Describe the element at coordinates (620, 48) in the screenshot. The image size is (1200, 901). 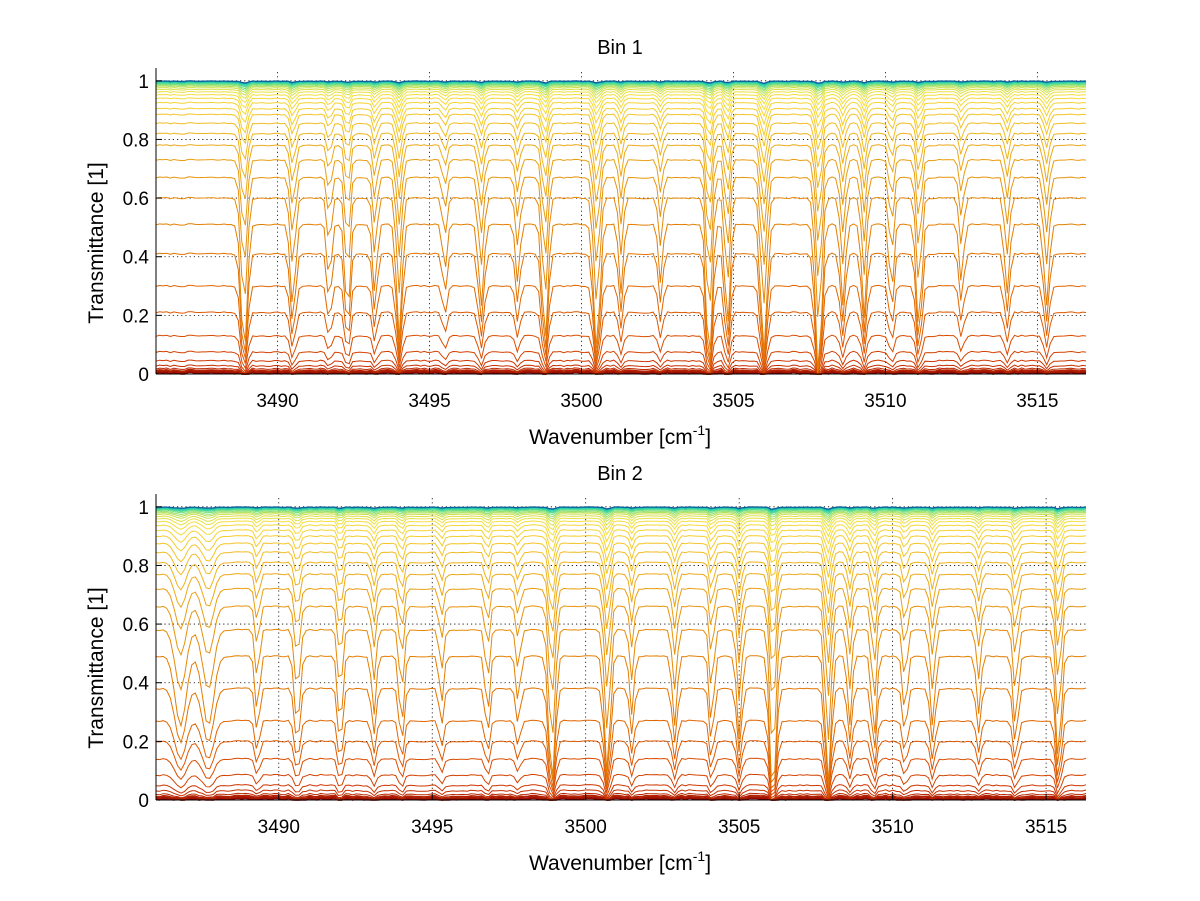
I see `chart-title: Bin 1` at that location.